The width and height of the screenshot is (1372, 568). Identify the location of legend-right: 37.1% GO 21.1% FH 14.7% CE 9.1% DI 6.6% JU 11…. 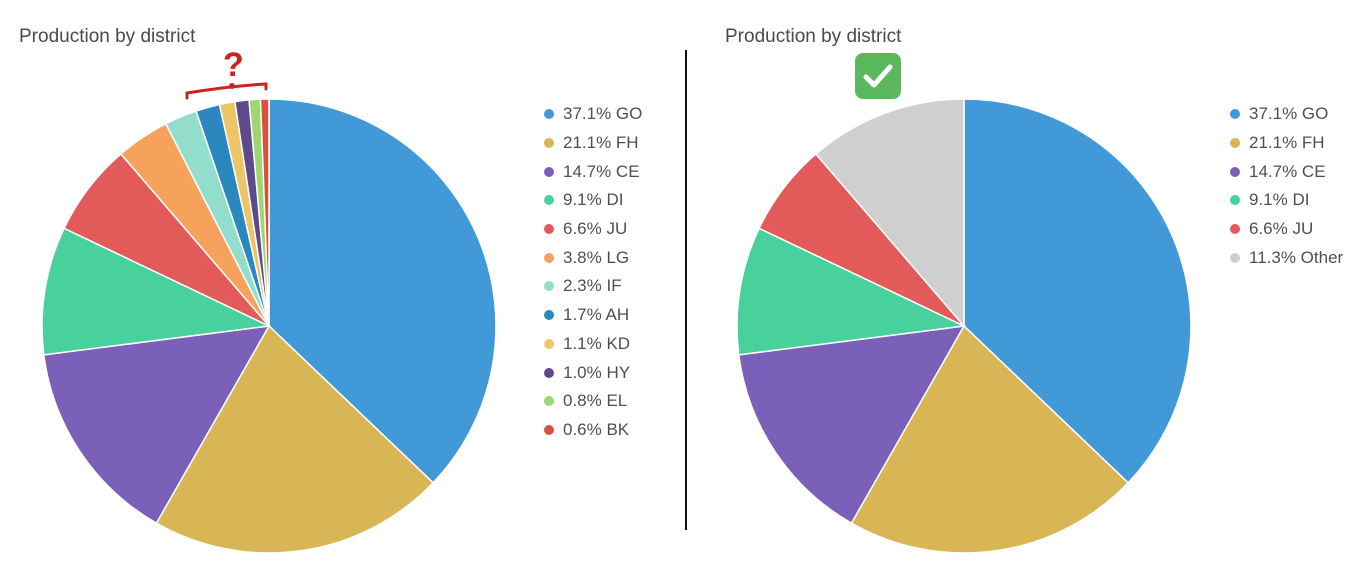
(1286, 186).